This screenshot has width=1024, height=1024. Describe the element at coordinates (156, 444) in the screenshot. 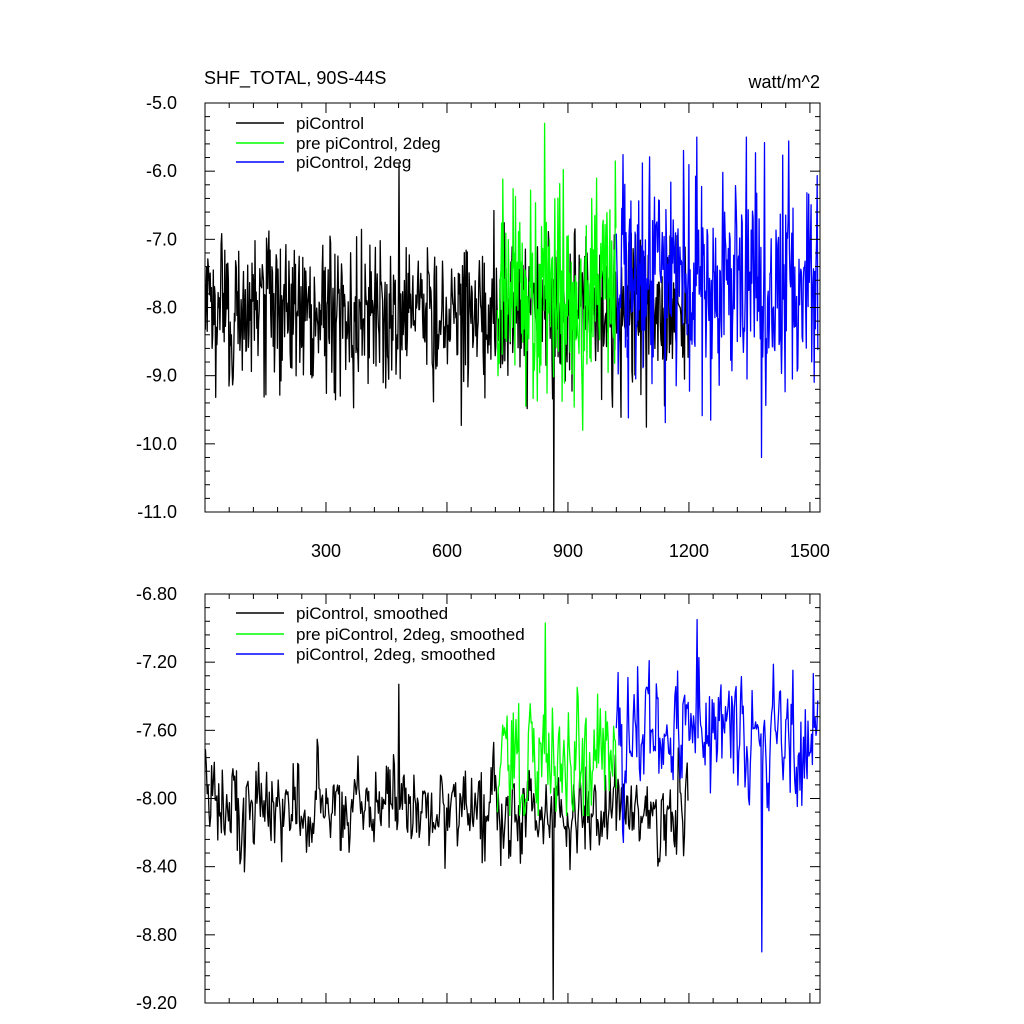

I see `y-tick-label: -10.0` at that location.